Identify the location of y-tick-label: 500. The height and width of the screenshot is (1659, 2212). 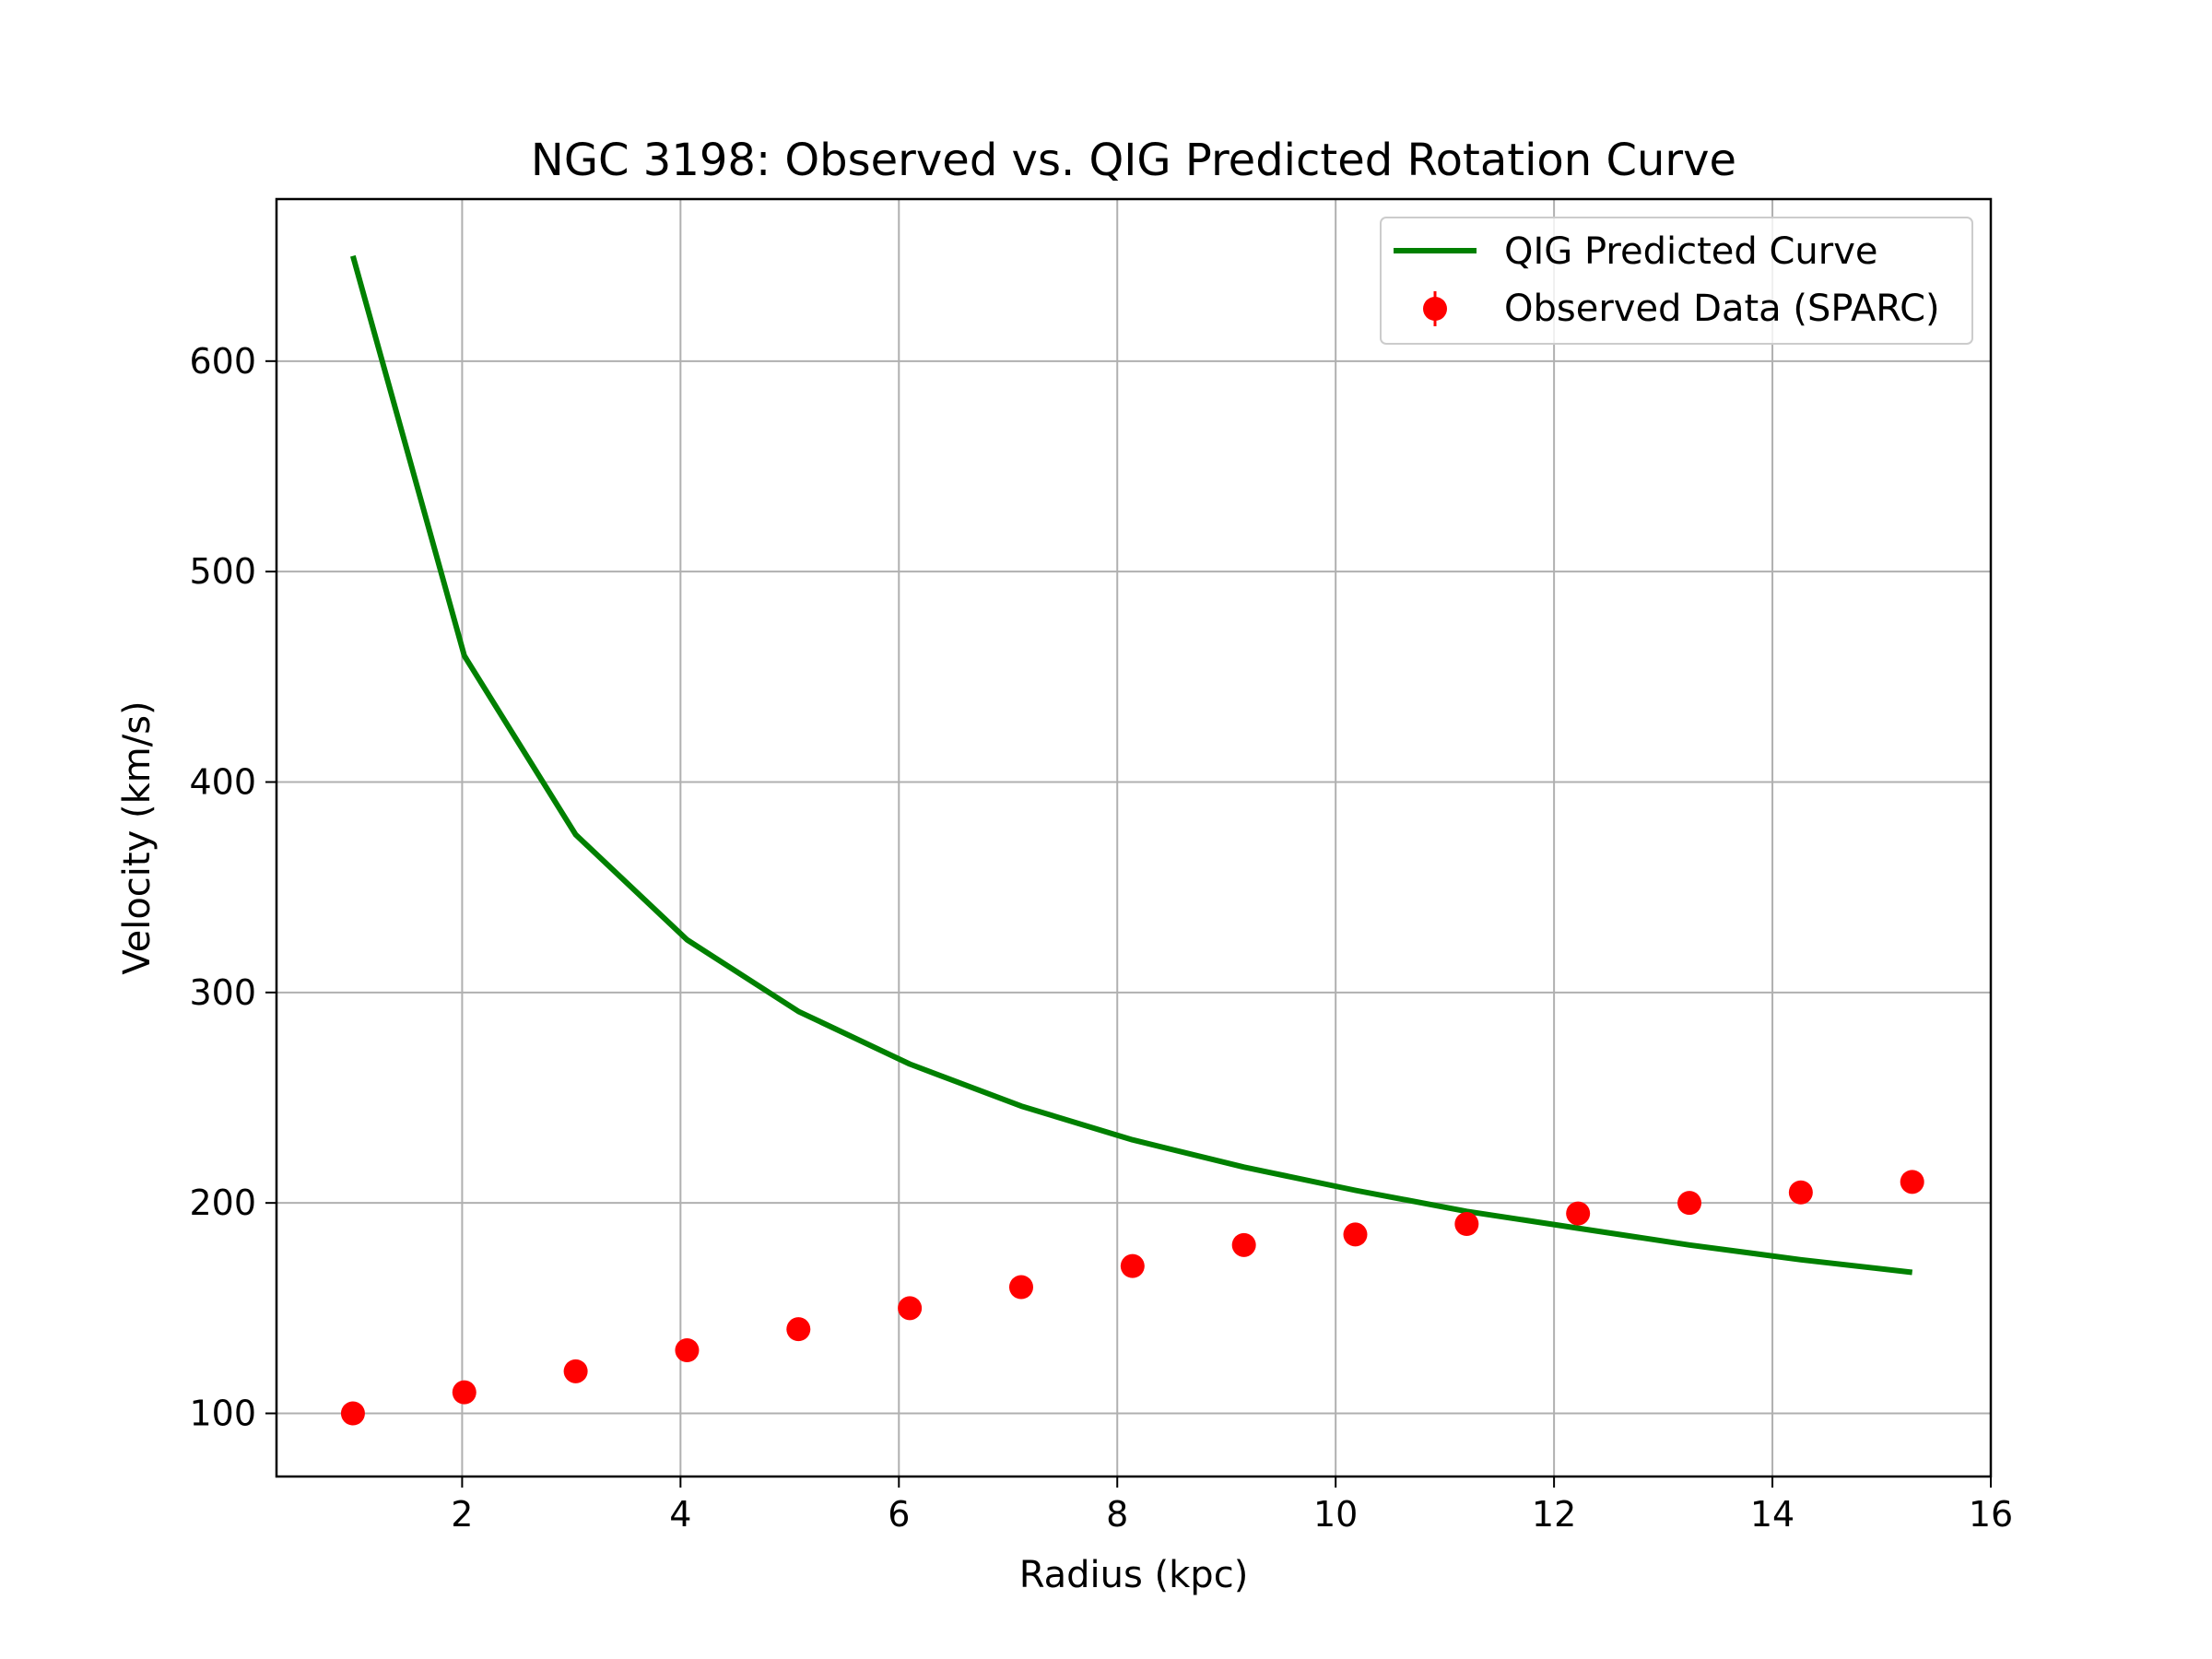
(222, 571).